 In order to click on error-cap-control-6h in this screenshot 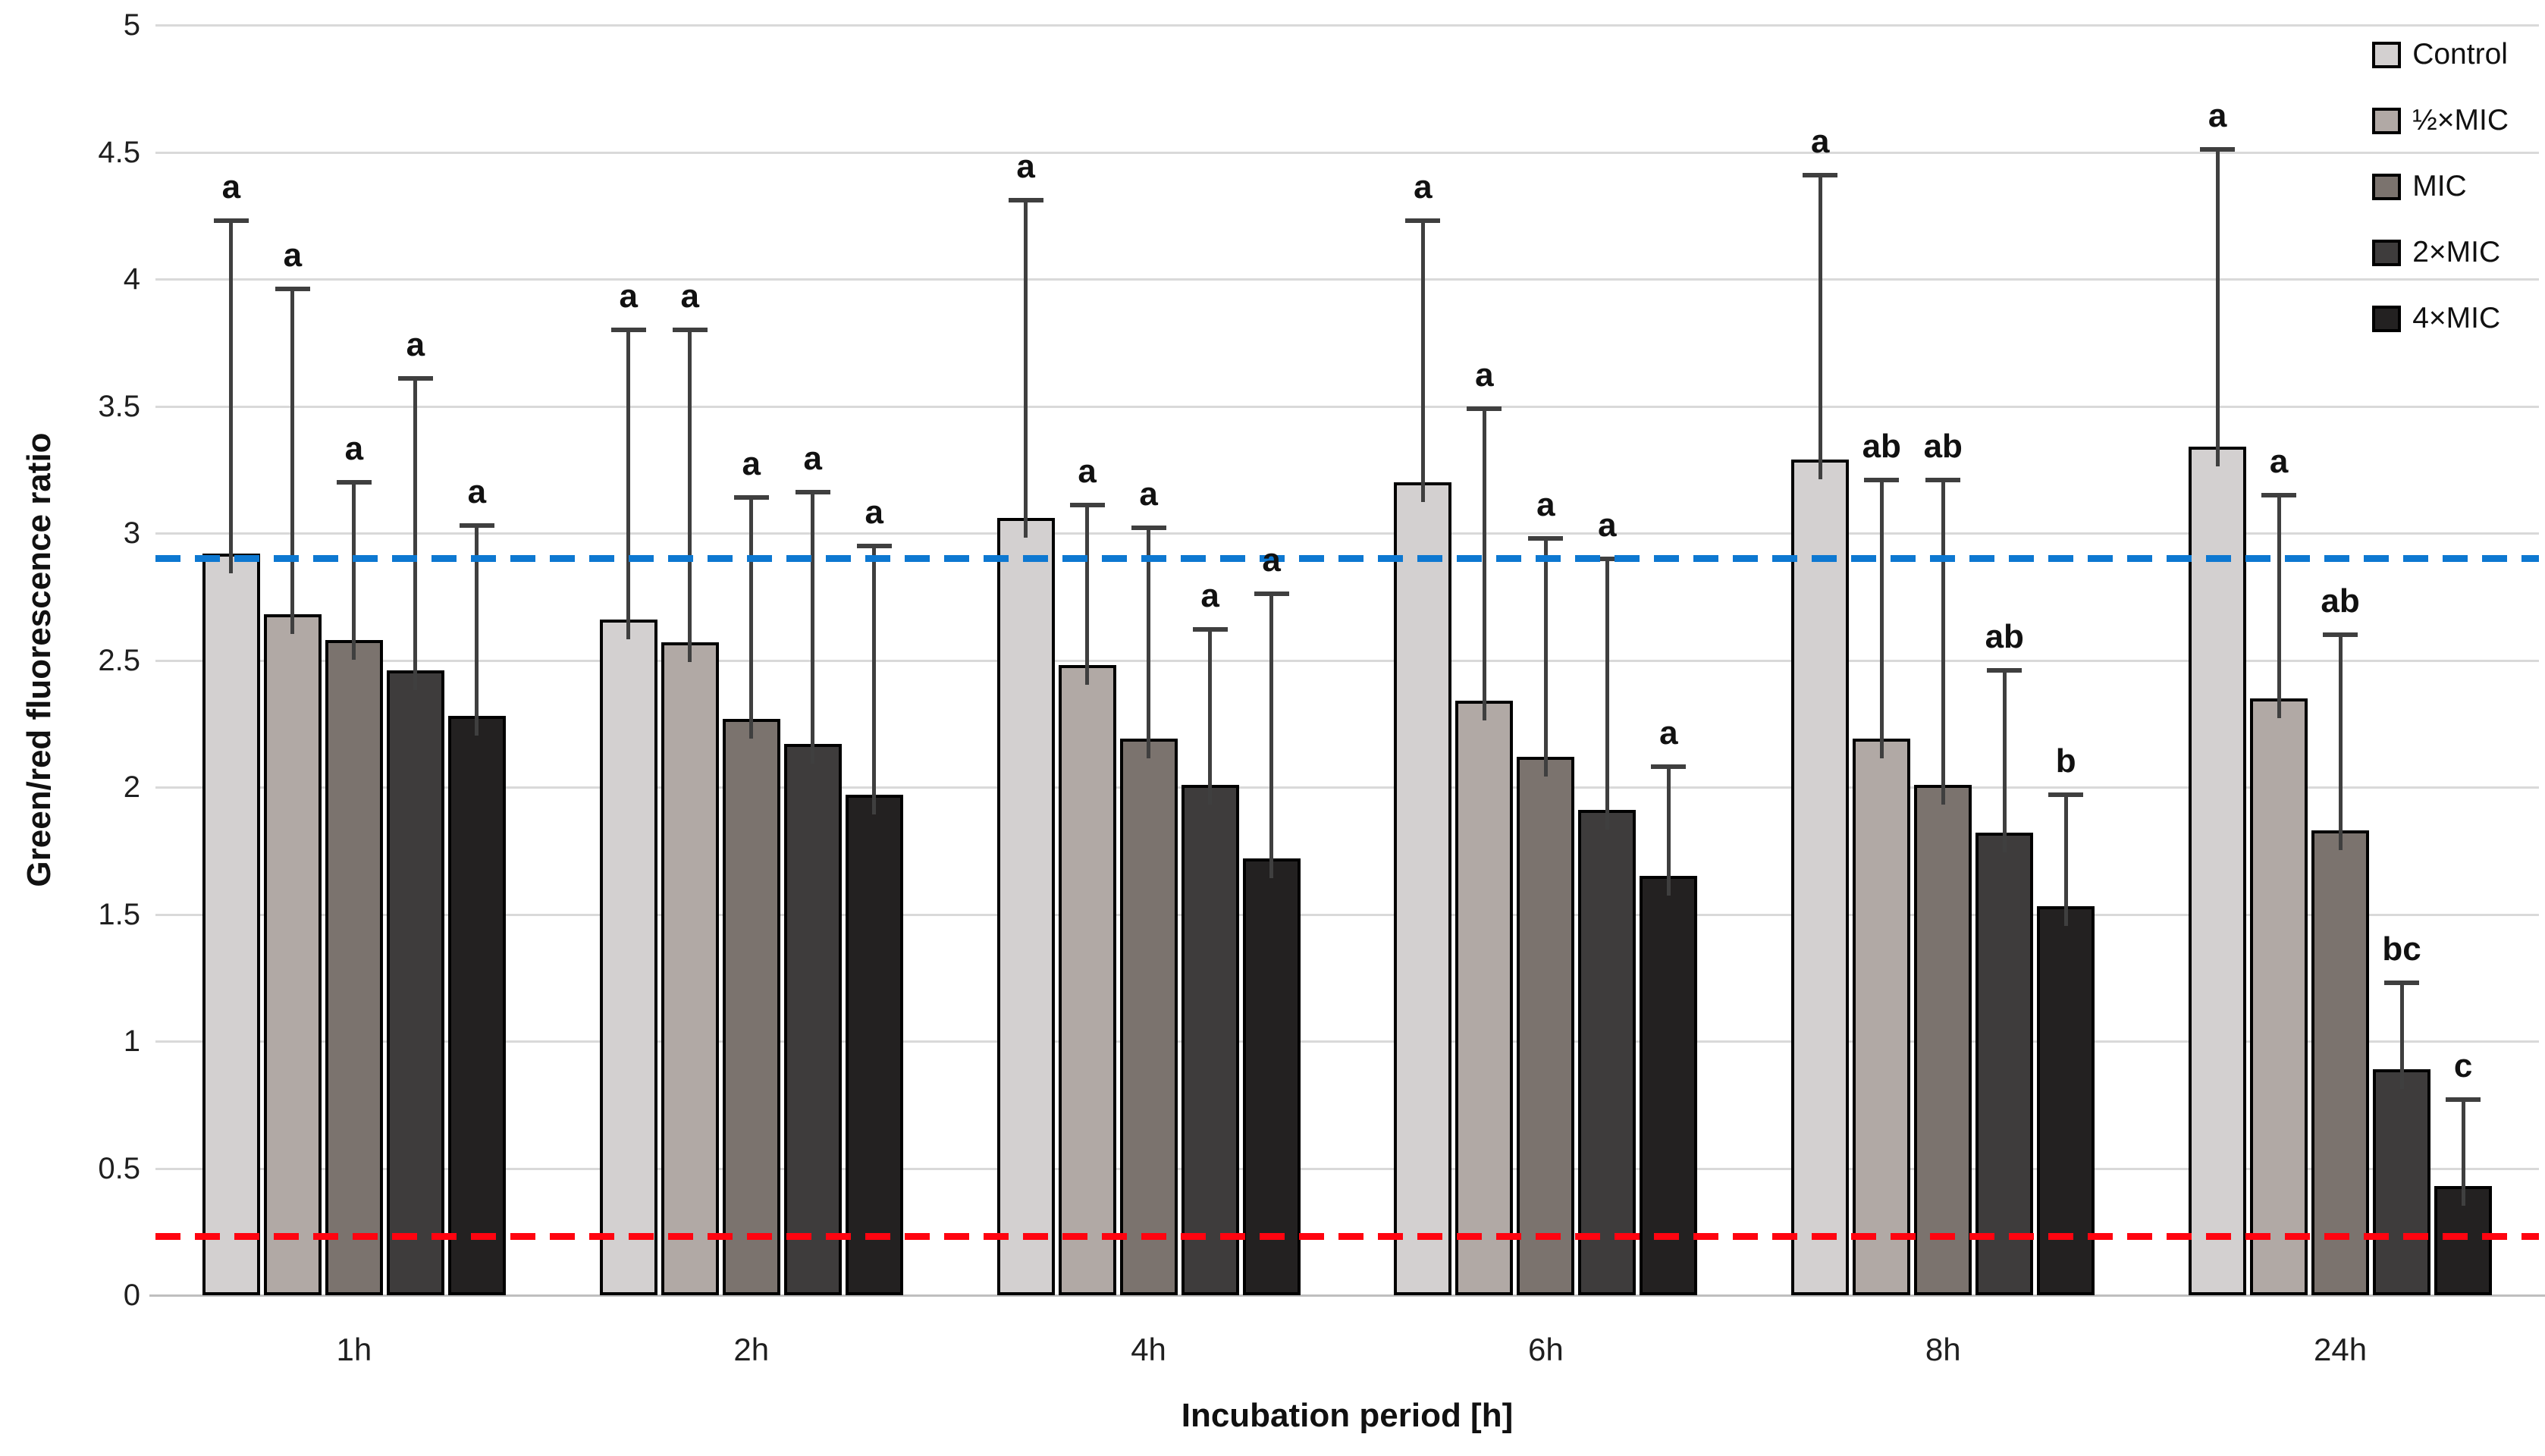, I will do `click(1423, 220)`.